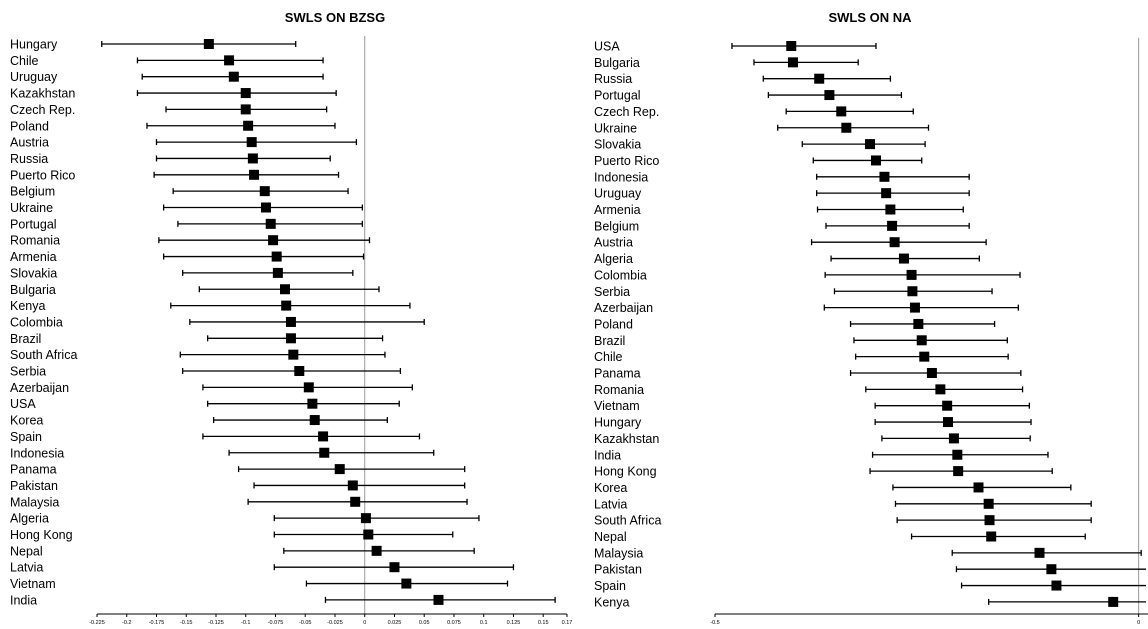 This screenshot has height=629, width=1148. I want to click on bzsg-row-label: Indonesia, so click(37, 453).